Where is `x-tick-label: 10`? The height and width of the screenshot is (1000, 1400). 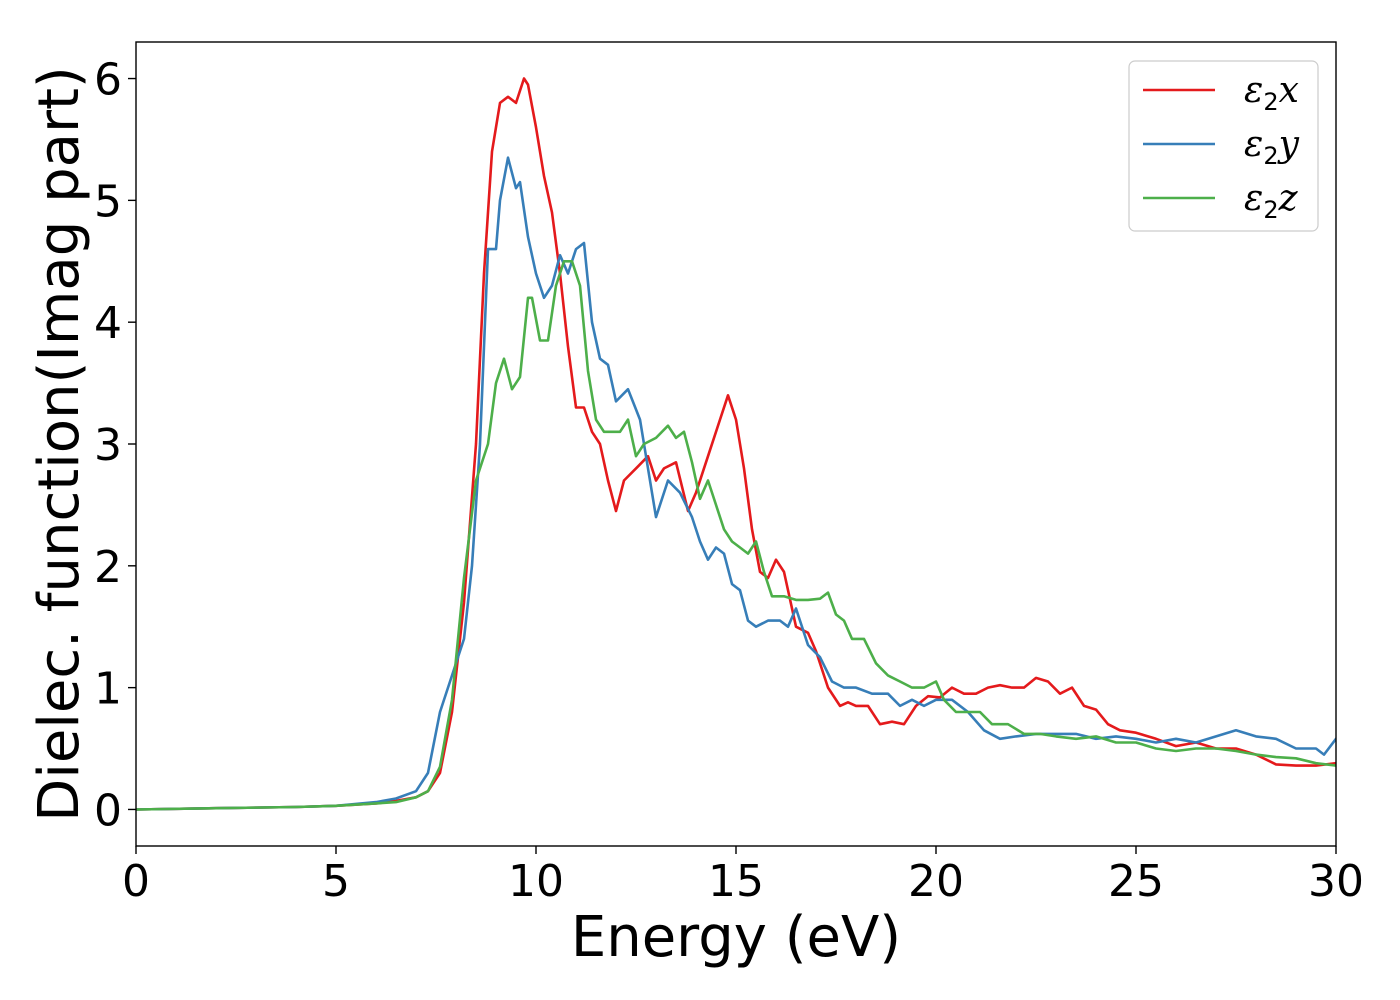 x-tick-label: 10 is located at coordinates (536, 881).